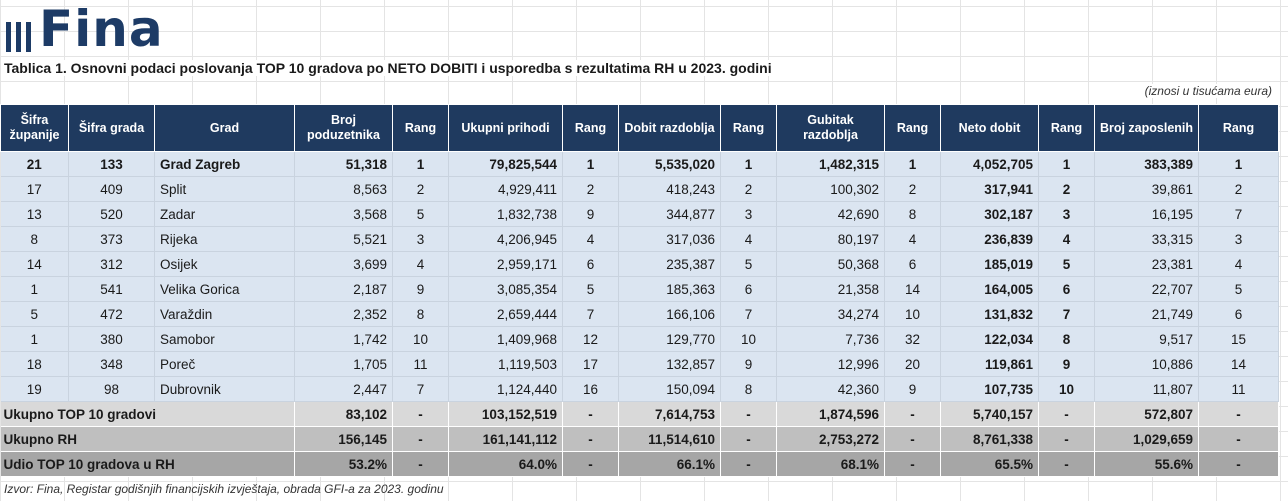  What do you see at coordinates (830, 239) in the screenshot?
I see `table-cell: 80,197` at bounding box center [830, 239].